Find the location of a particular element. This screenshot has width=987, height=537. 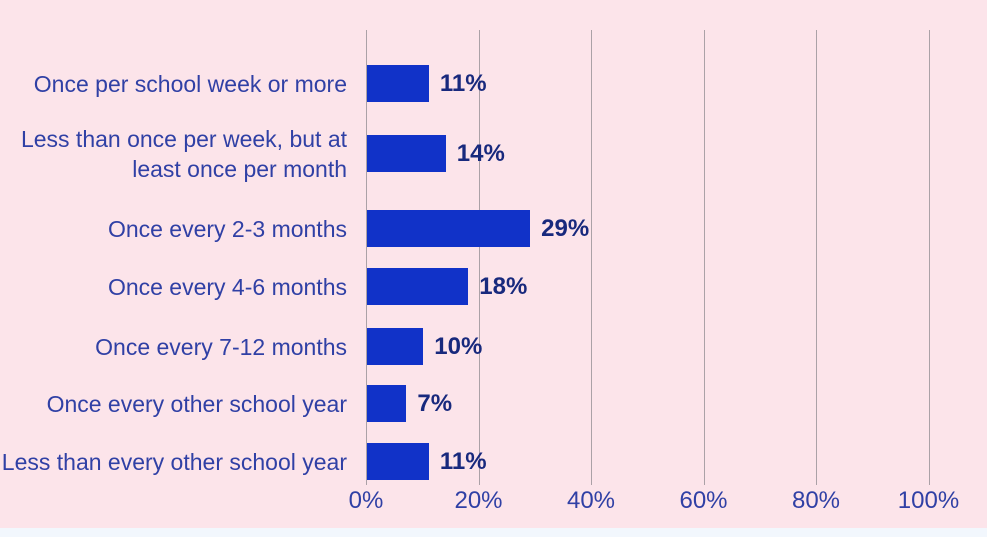

category-label: Less than every other school year is located at coordinates (174, 461).